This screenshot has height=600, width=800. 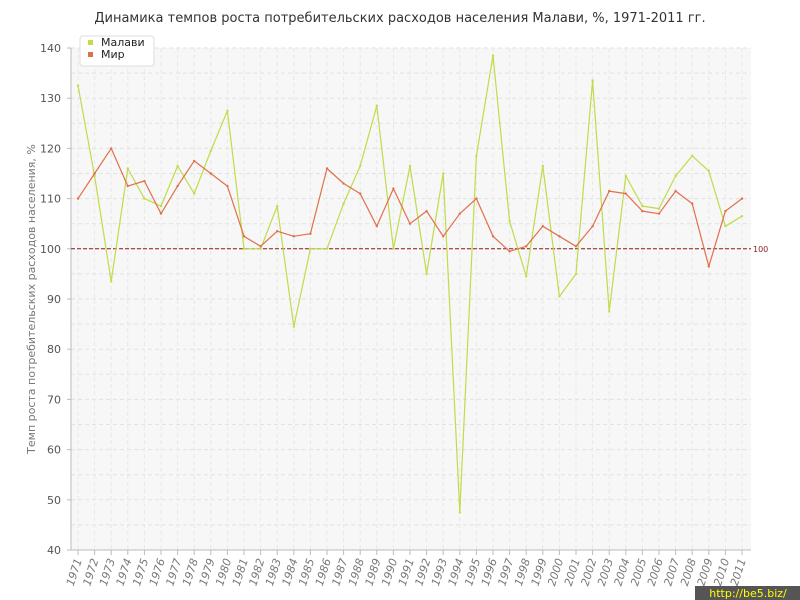 What do you see at coordinates (50, 249) in the screenshot?
I see `y-tick-label: 100` at bounding box center [50, 249].